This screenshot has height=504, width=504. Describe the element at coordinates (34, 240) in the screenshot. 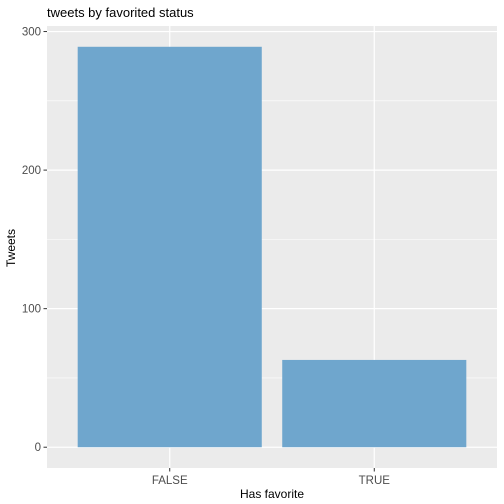

I see `y-axis: 0 100 200 300` at that location.